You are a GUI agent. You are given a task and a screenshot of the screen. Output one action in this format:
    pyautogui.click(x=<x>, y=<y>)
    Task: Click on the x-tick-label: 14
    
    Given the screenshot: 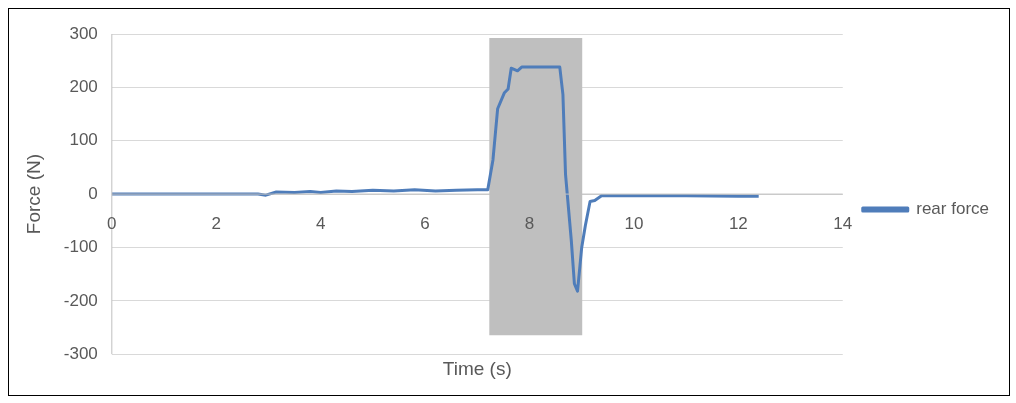 What is the action you would take?
    pyautogui.click(x=843, y=224)
    